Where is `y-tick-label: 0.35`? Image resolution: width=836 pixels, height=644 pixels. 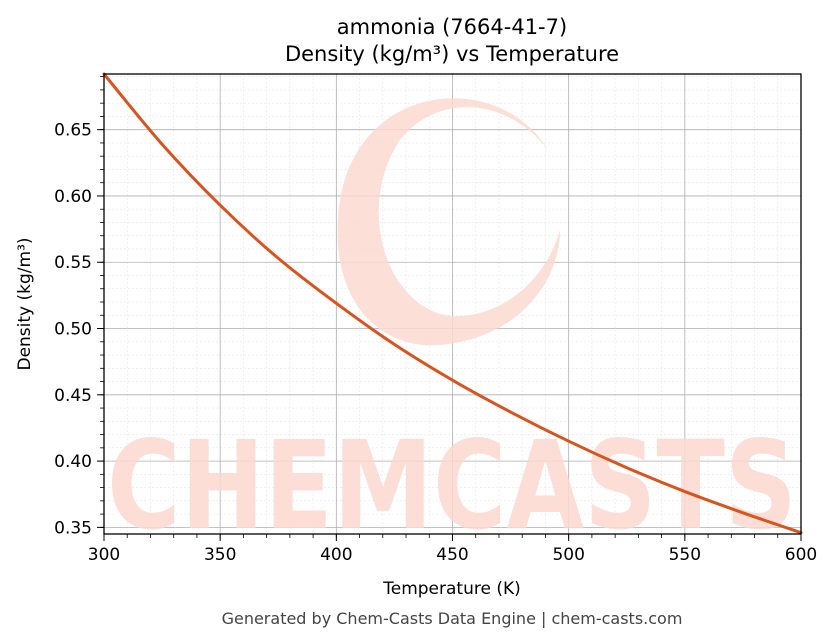
y-tick-label: 0.35 is located at coordinates (73, 528).